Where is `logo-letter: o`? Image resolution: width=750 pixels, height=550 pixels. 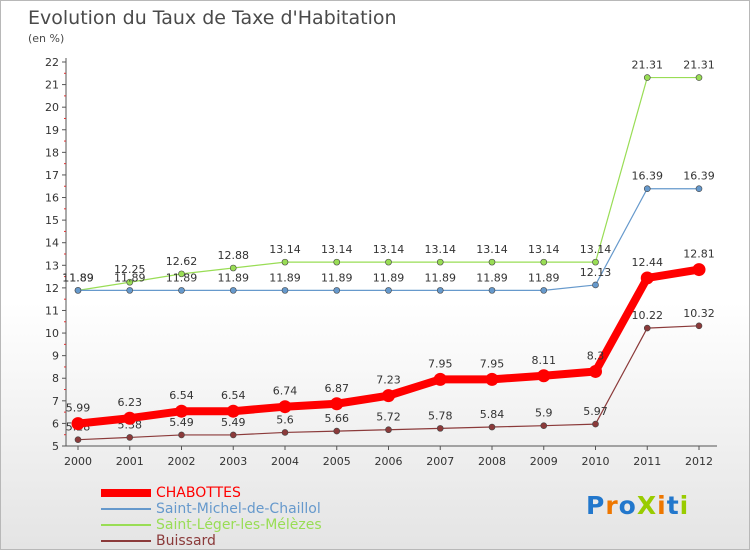 logo-letter: o is located at coordinates (627, 505).